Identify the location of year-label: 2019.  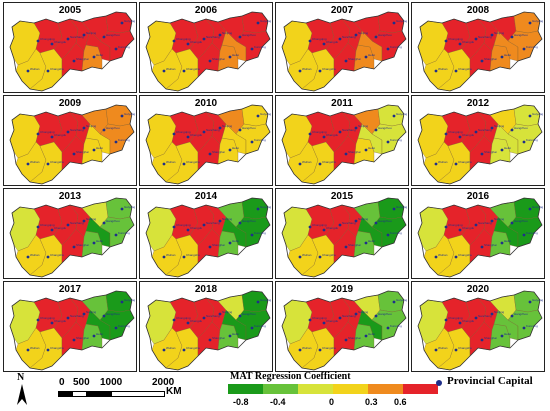
(342, 289).